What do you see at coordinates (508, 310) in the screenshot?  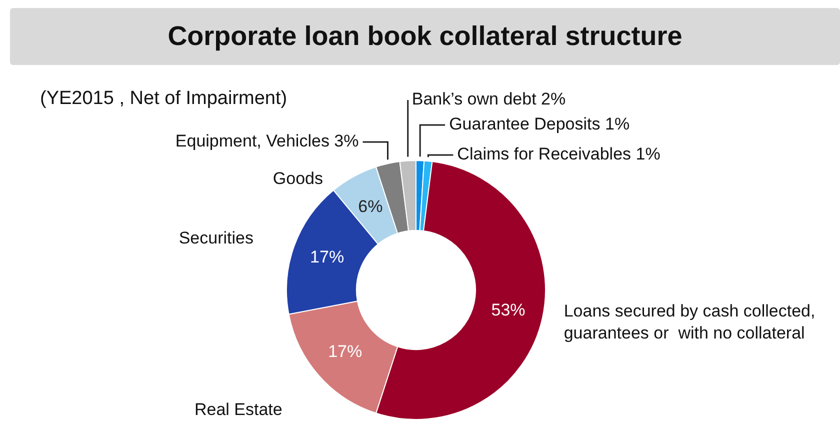 I see `data-label: 53%` at bounding box center [508, 310].